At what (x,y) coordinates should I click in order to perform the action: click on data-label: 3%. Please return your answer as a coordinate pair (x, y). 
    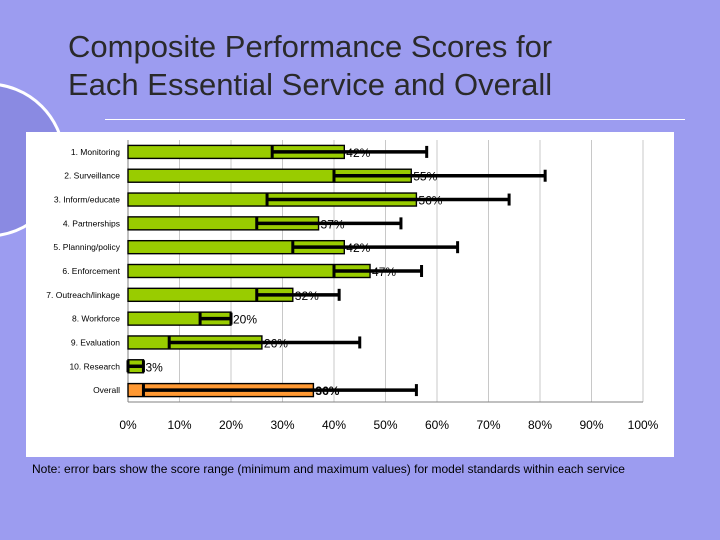
    Looking at the image, I should click on (154, 367).